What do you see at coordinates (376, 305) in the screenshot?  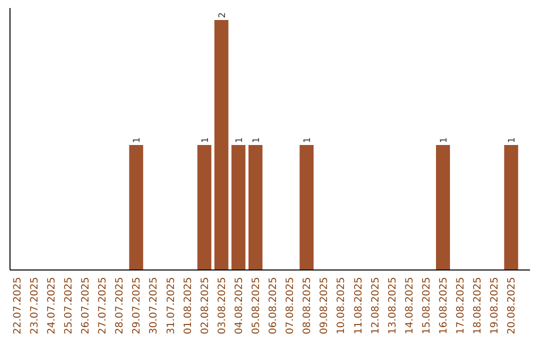 I see `x-tick-label: 12.08.2025` at bounding box center [376, 305].